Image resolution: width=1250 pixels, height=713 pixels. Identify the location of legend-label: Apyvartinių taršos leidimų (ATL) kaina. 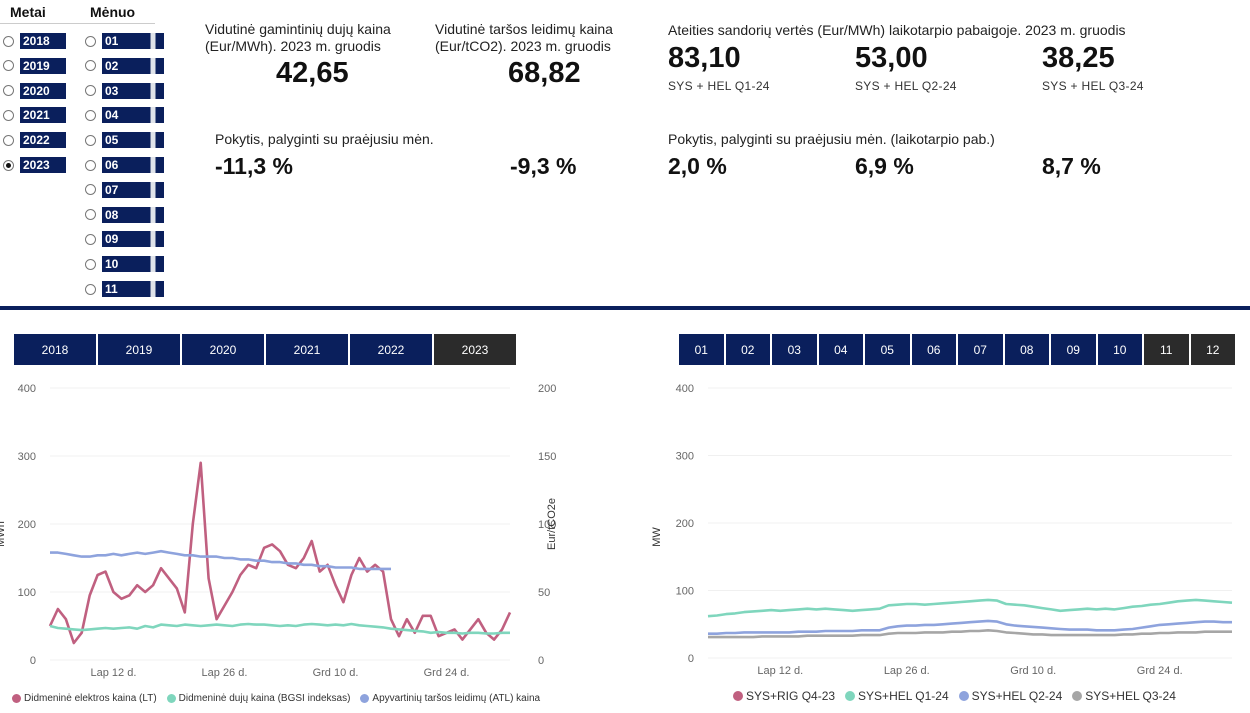
(456, 698).